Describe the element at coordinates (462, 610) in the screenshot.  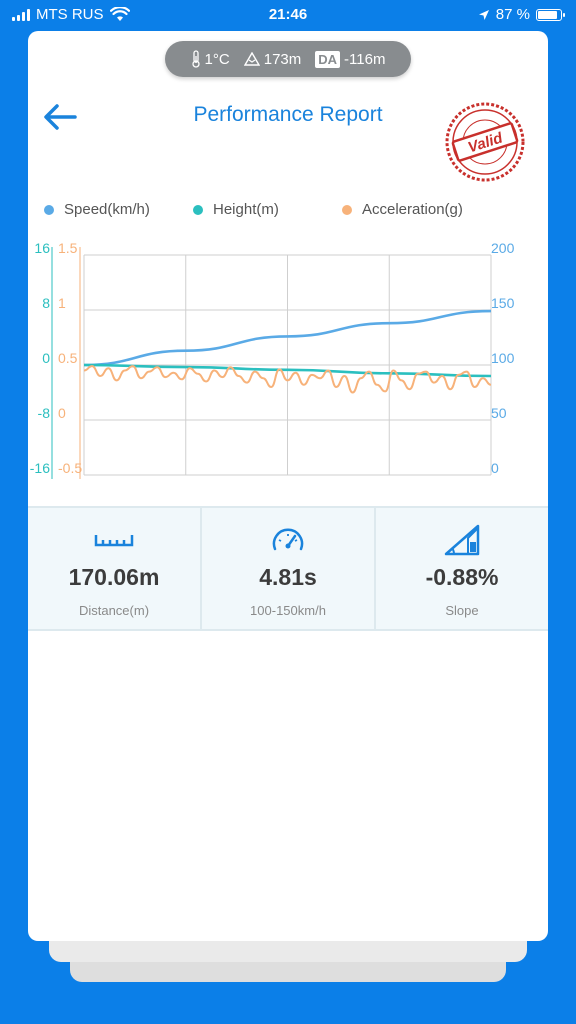
I see `slope-label: Slope` at that location.